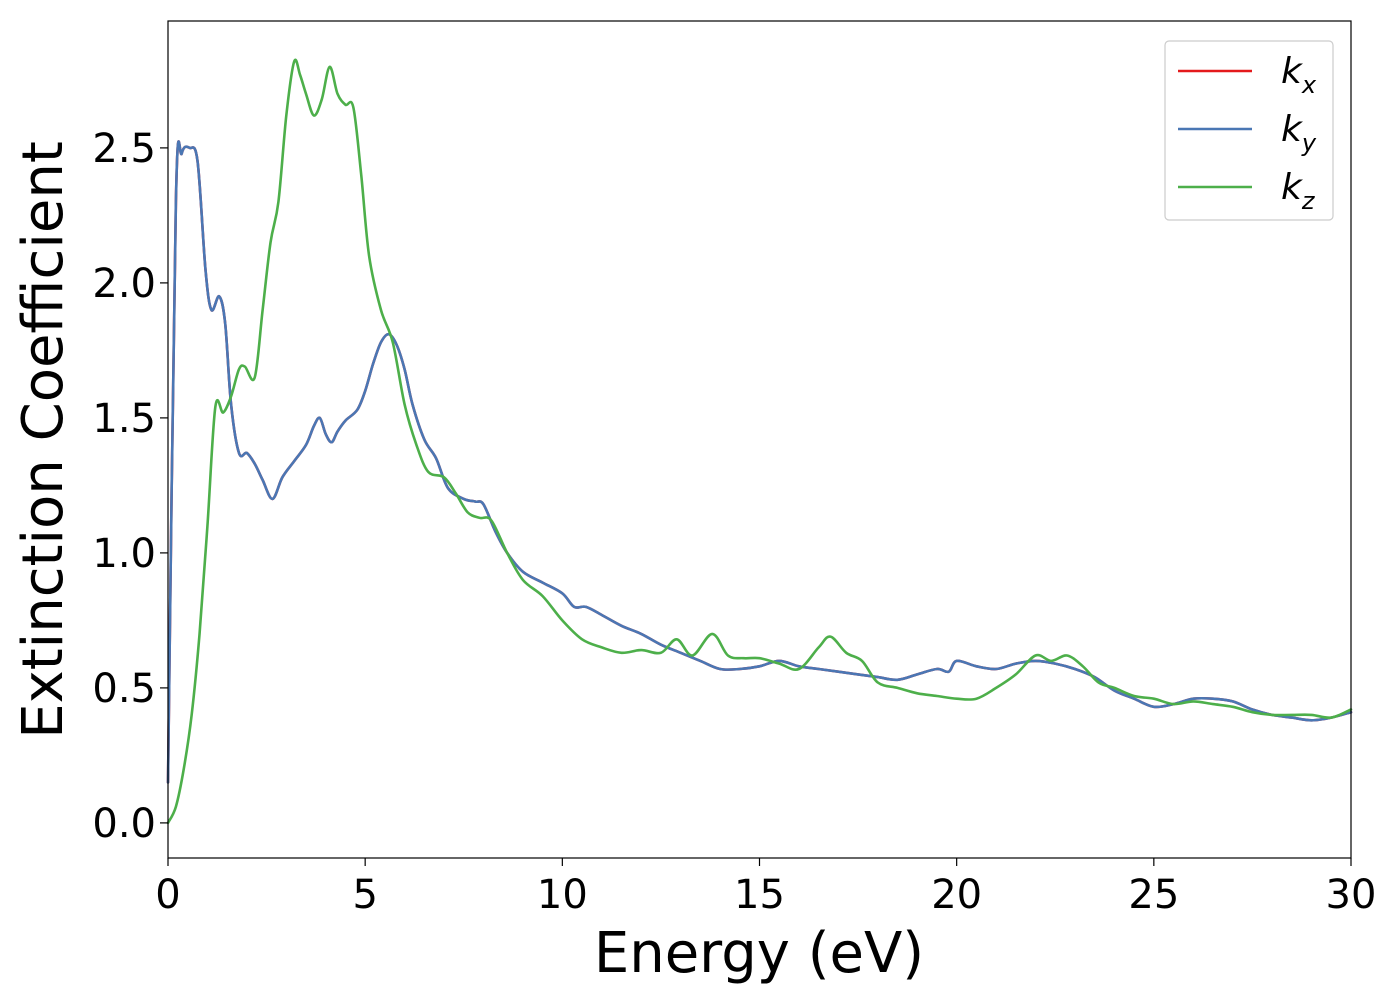 Image resolution: width=1400 pixels, height=1000 pixels. I want to click on x-tick-label: 20, so click(956, 895).